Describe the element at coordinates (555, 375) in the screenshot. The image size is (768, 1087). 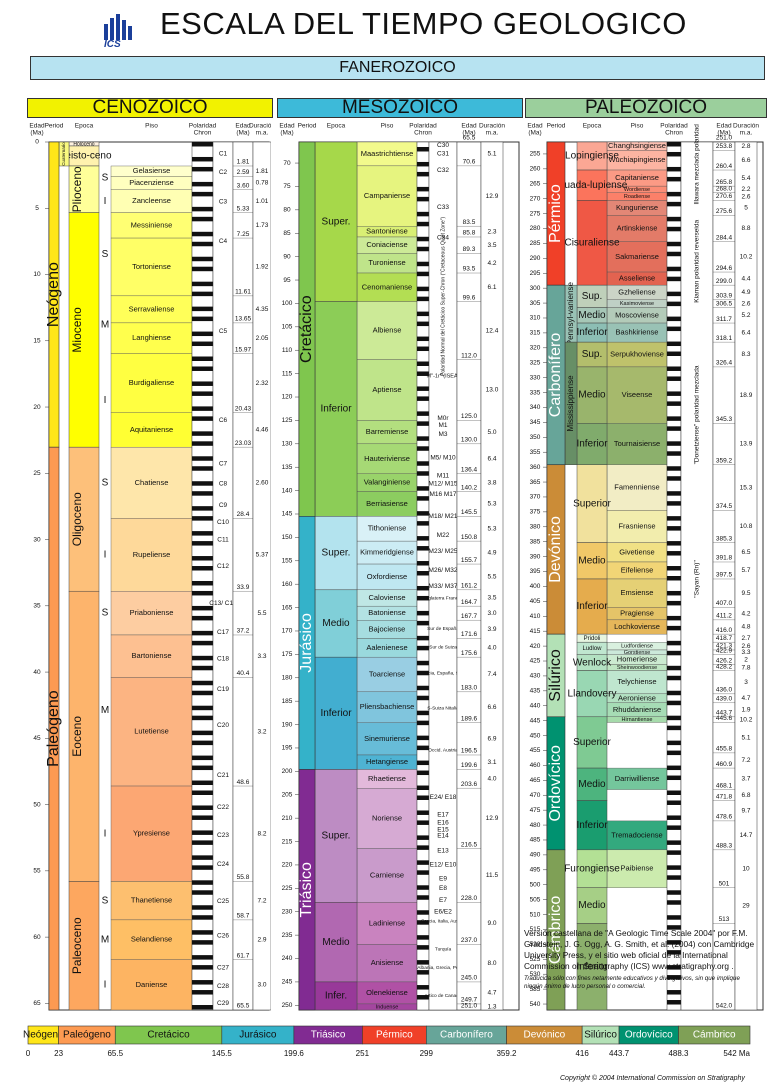
I see `period-label: Carbonífero` at that location.